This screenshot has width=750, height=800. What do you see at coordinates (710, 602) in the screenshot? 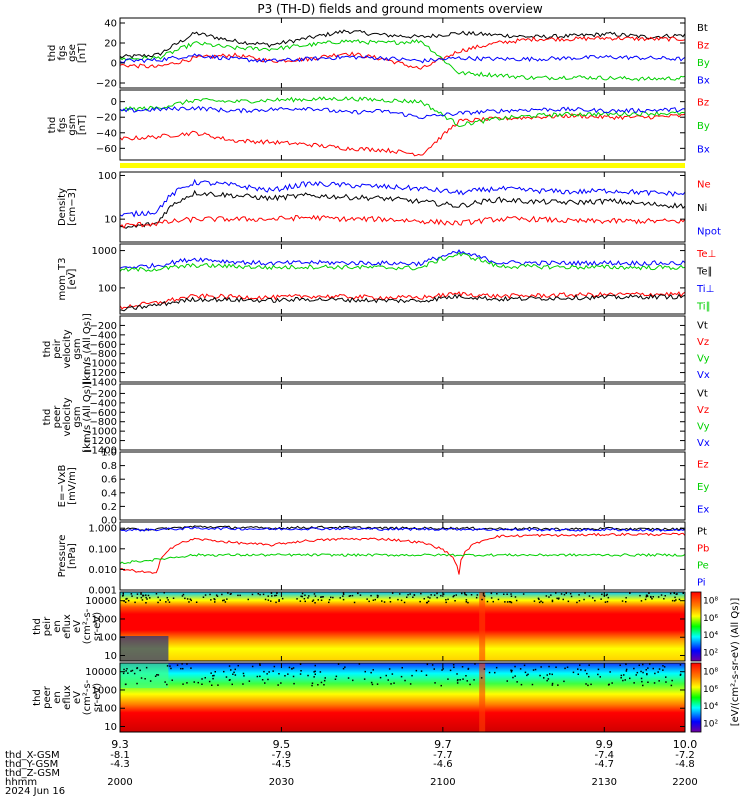
I see `colorbar-tick-label: 10⁸` at bounding box center [710, 602].